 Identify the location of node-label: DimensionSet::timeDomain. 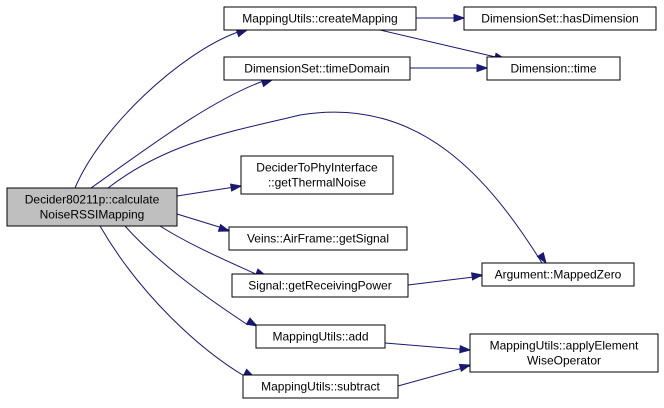
(316, 69).